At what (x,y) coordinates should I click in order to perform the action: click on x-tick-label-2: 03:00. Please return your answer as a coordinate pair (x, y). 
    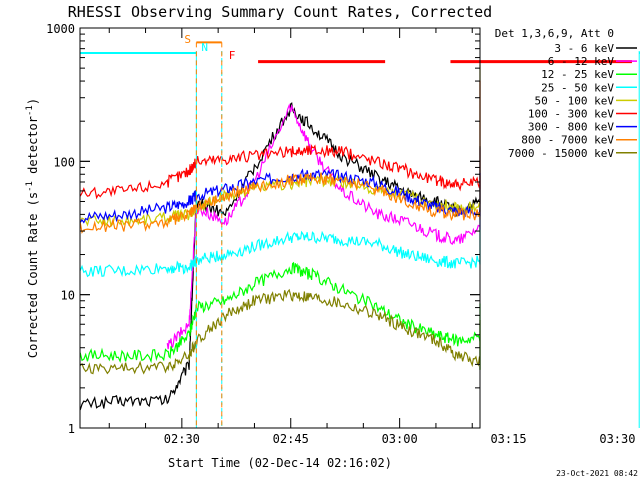
    Looking at the image, I should click on (400, 439).